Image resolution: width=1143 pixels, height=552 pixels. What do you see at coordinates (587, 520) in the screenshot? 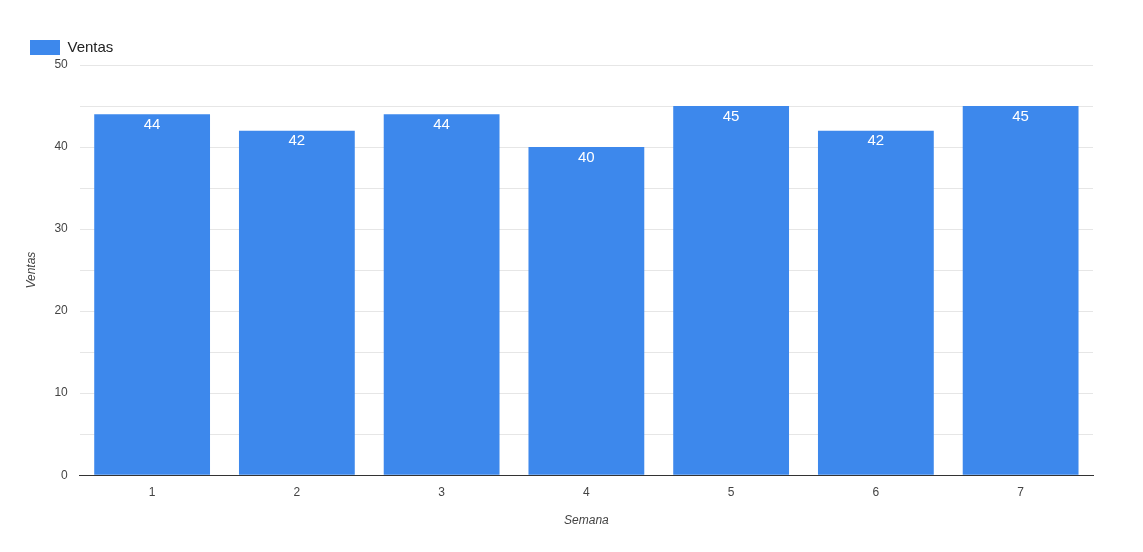
I see `x-axis-title: Semana` at bounding box center [587, 520].